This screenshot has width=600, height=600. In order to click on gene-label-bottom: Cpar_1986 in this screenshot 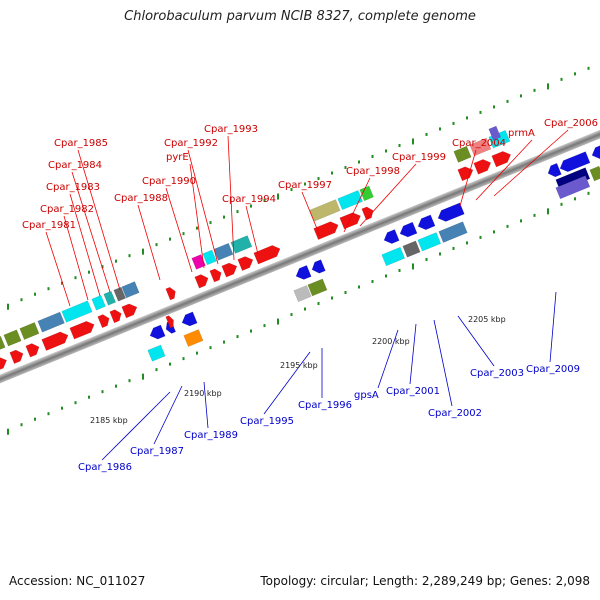, I will do `click(105, 467)`.